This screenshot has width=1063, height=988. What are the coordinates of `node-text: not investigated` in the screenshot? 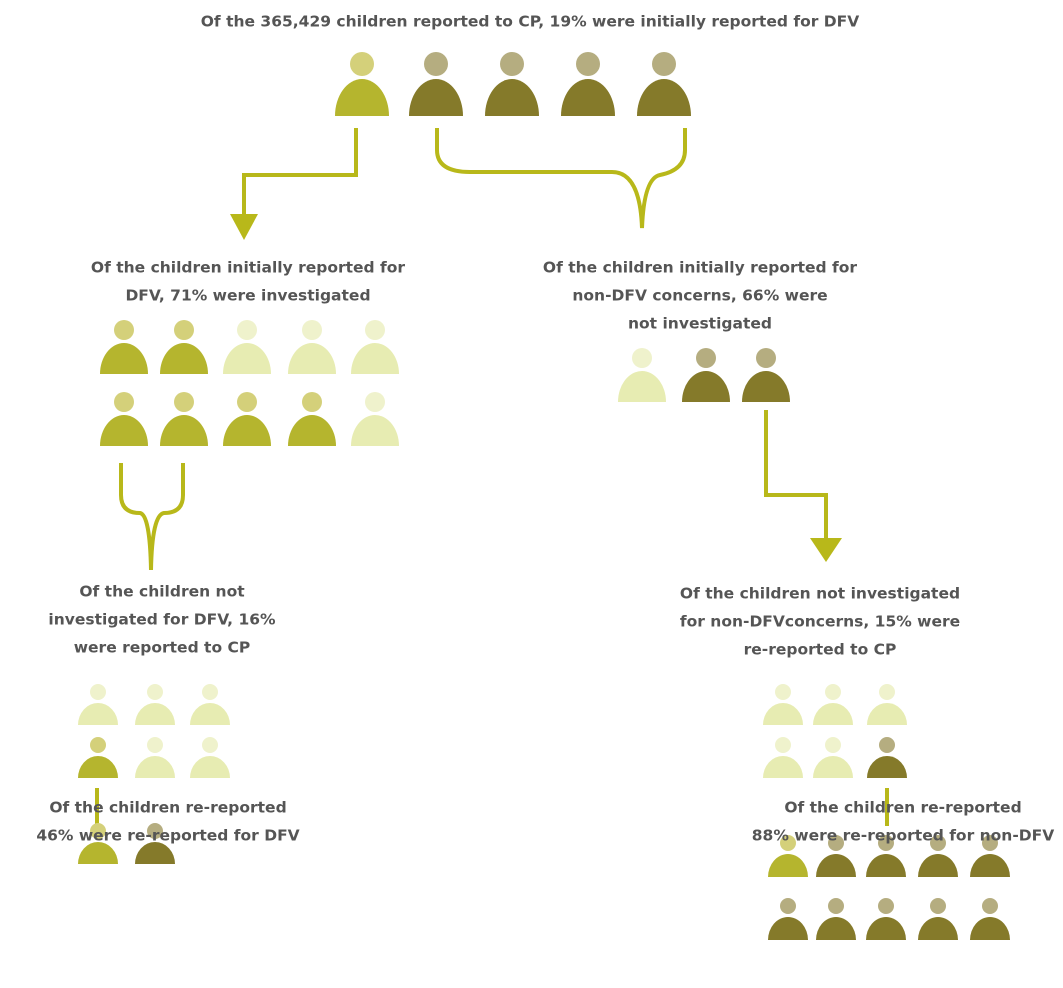 It's located at (700, 324).